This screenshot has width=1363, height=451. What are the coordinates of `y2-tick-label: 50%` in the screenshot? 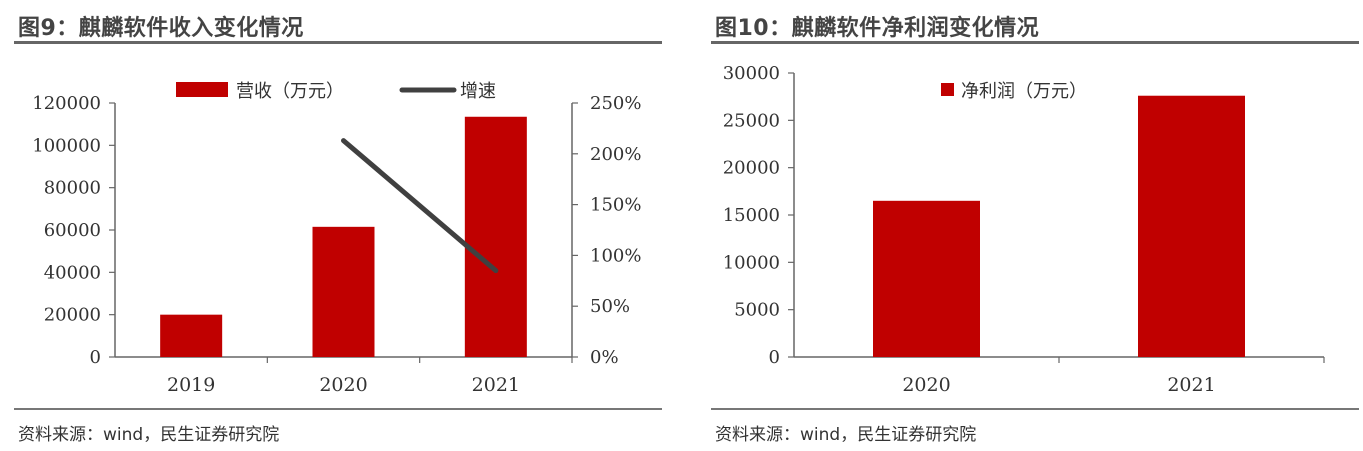 It's located at (610, 306).